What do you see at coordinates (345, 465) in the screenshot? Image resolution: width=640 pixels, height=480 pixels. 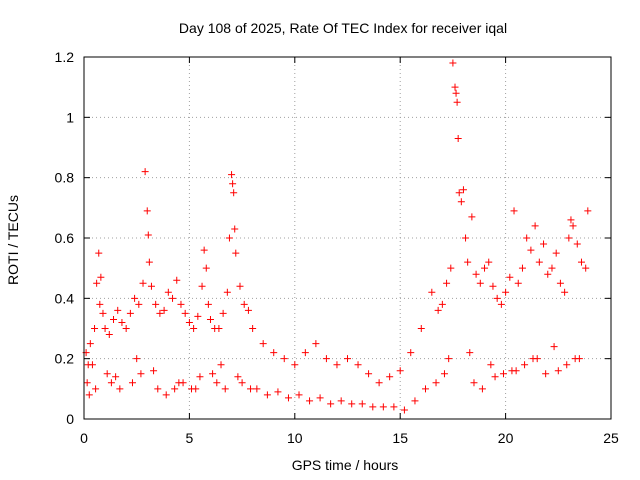 I see `x-axis-label: GPS time / hours` at bounding box center [345, 465].